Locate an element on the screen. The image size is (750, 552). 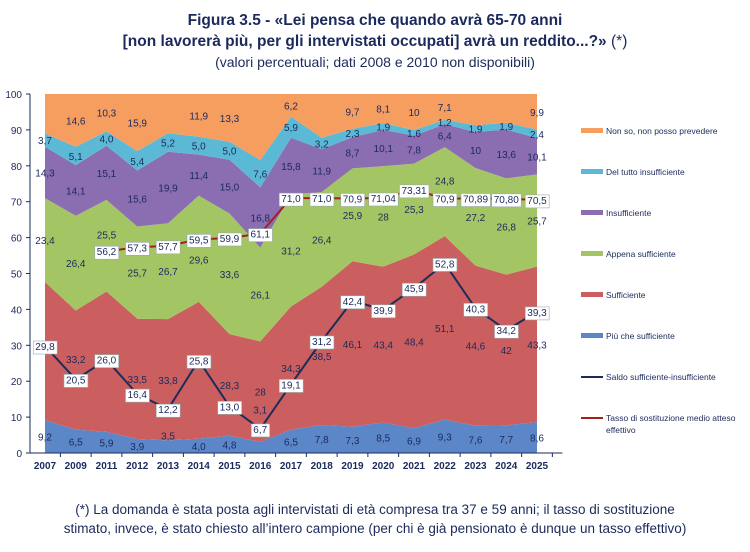
data-label: 44,6 is located at coordinates (476, 347).